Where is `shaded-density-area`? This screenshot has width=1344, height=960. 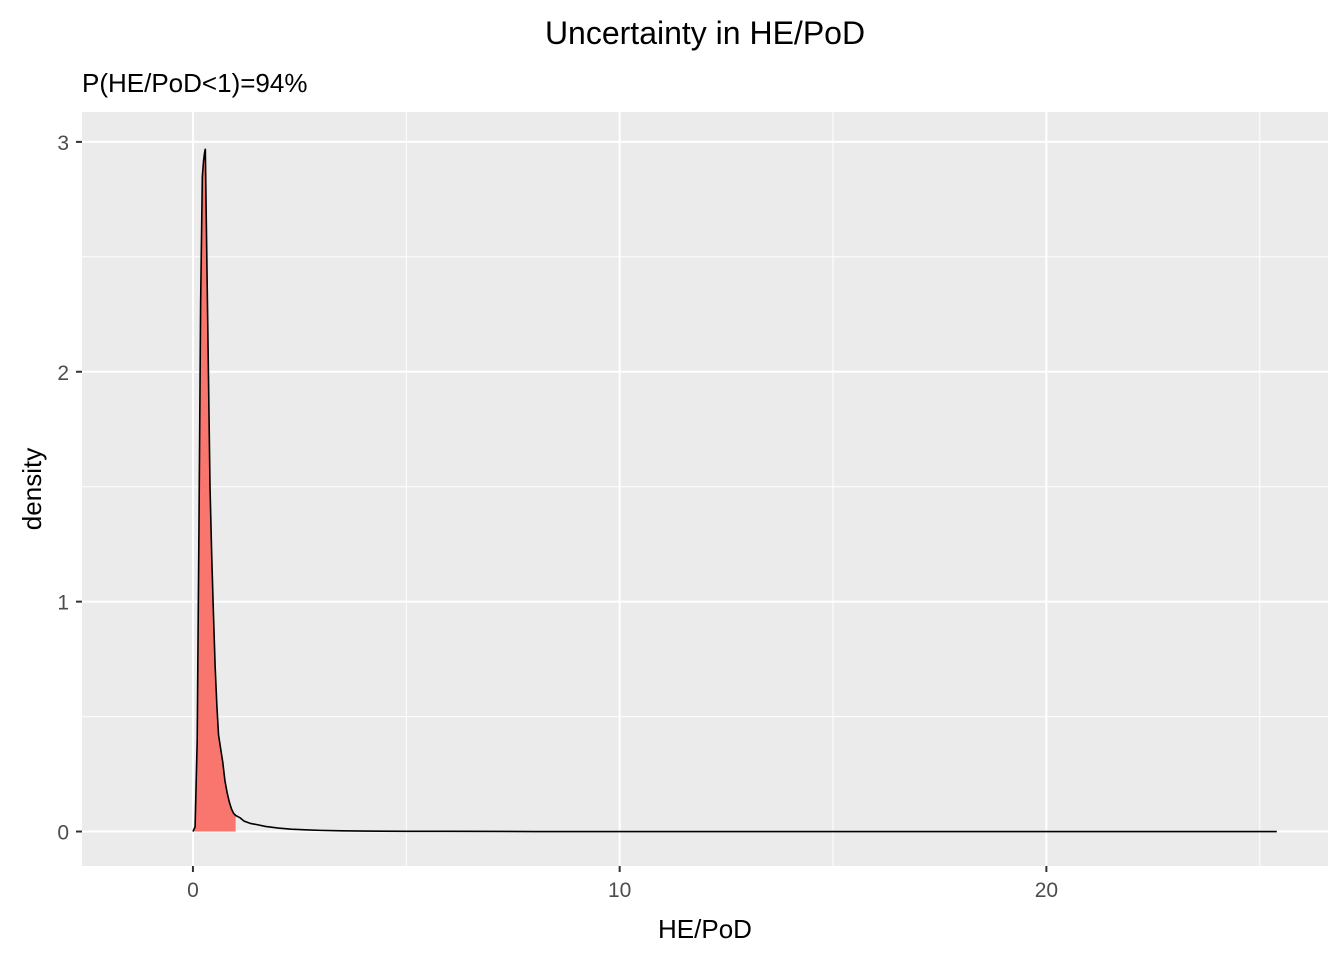 shaded-density-area is located at coordinates (214, 490).